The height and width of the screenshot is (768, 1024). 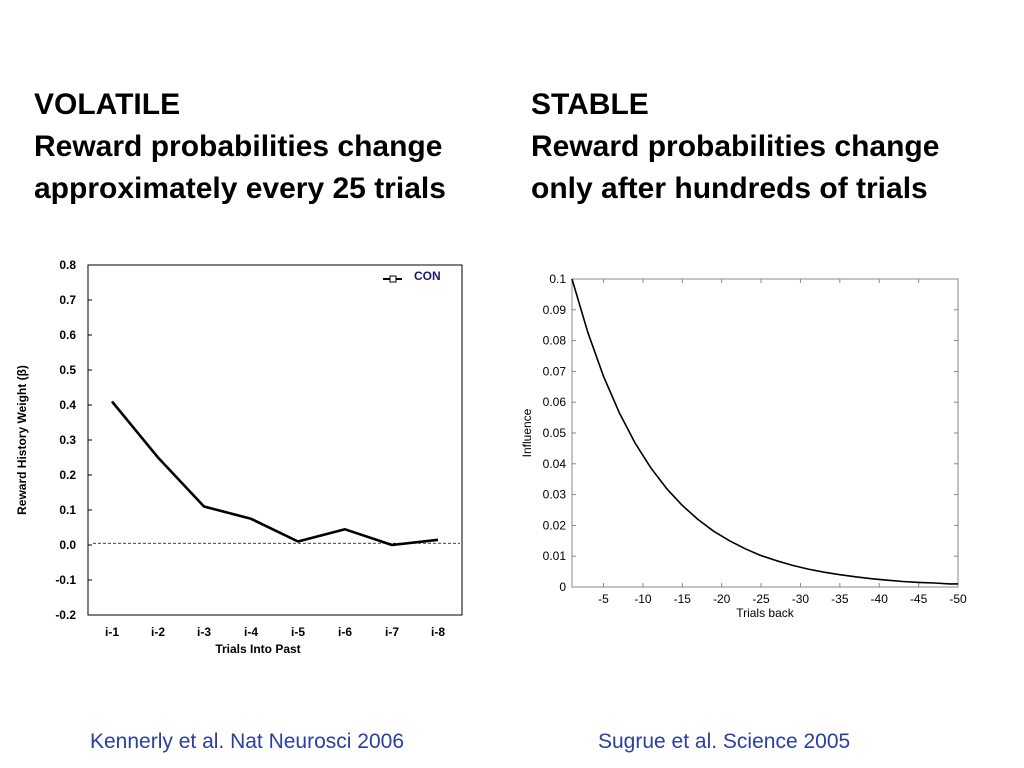 I want to click on x-tick-label: -50, so click(x=958, y=599).